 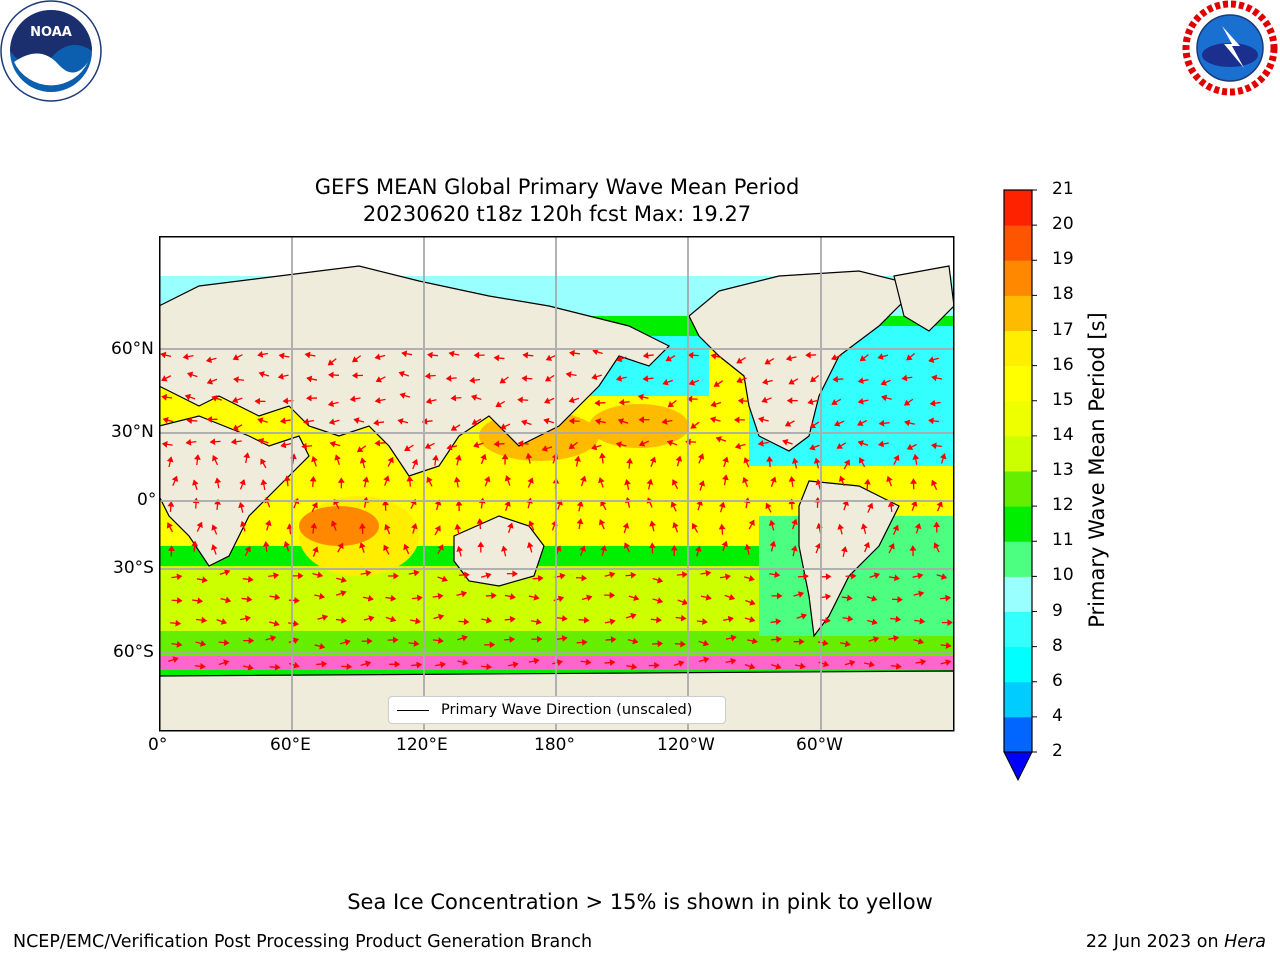 I want to click on host-name: Hera, so click(x=1245, y=942).